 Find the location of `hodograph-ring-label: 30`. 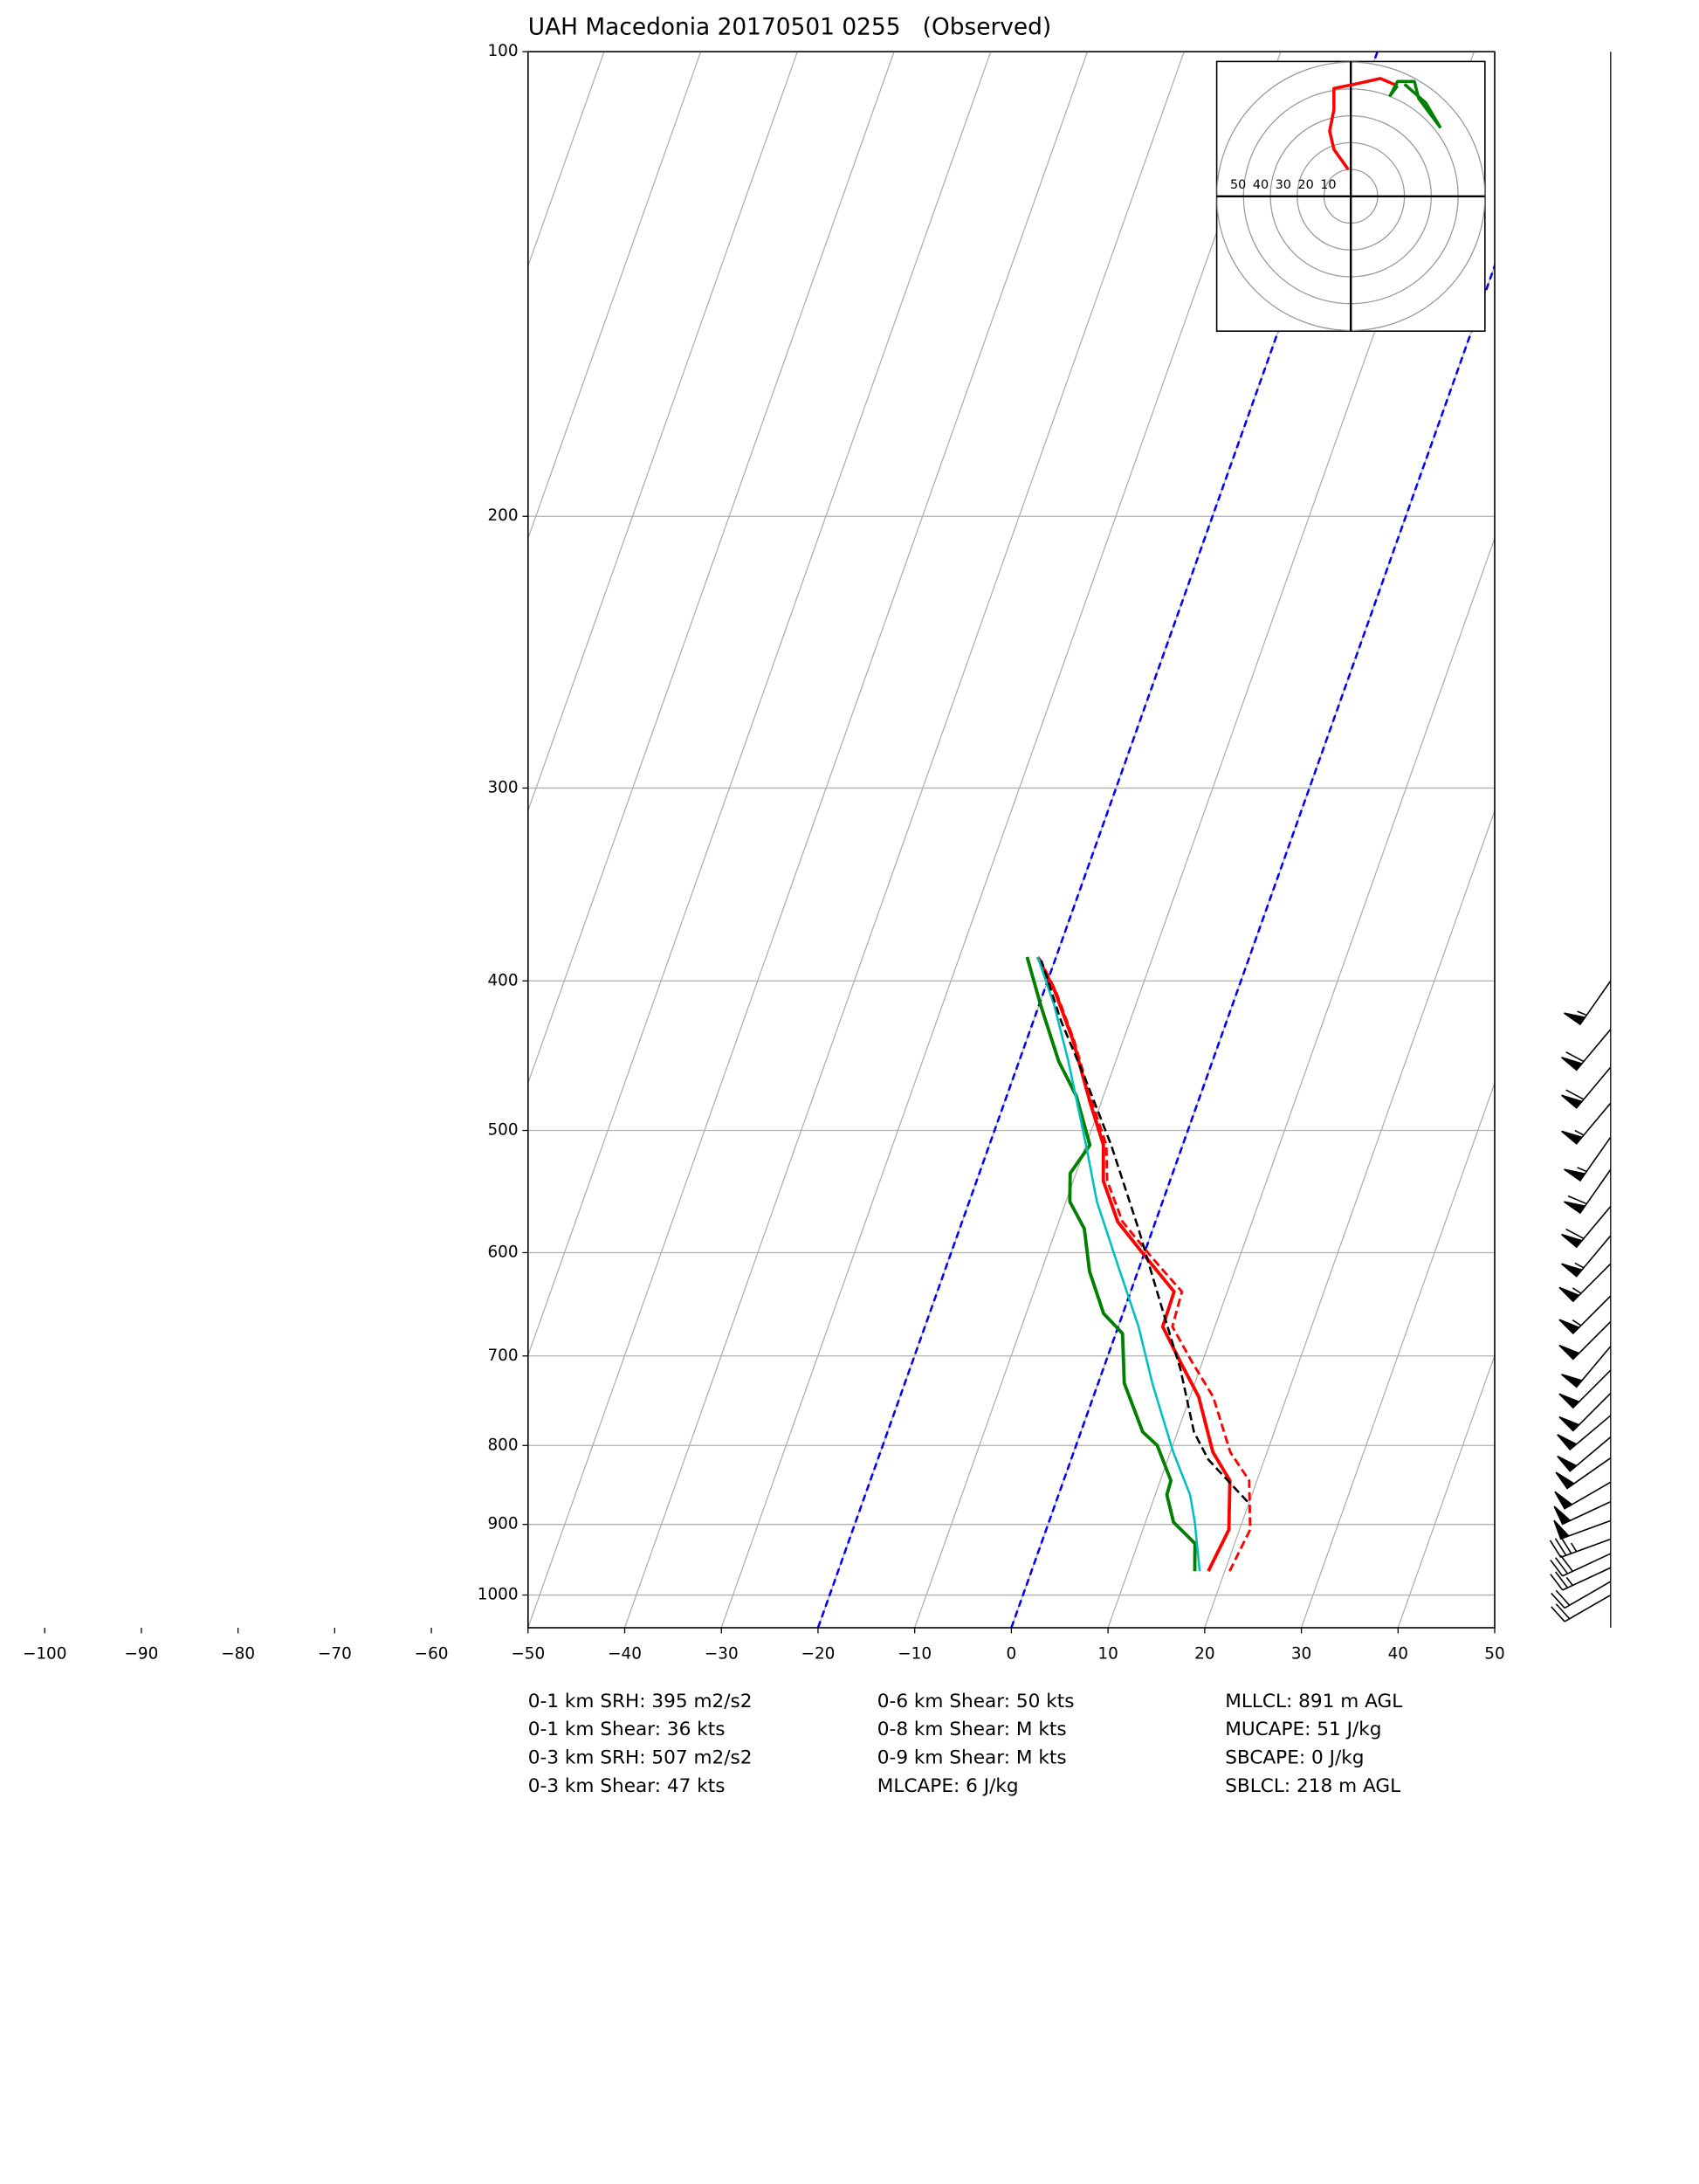

hodograph-ring-label: 30 is located at coordinates (1283, 185).